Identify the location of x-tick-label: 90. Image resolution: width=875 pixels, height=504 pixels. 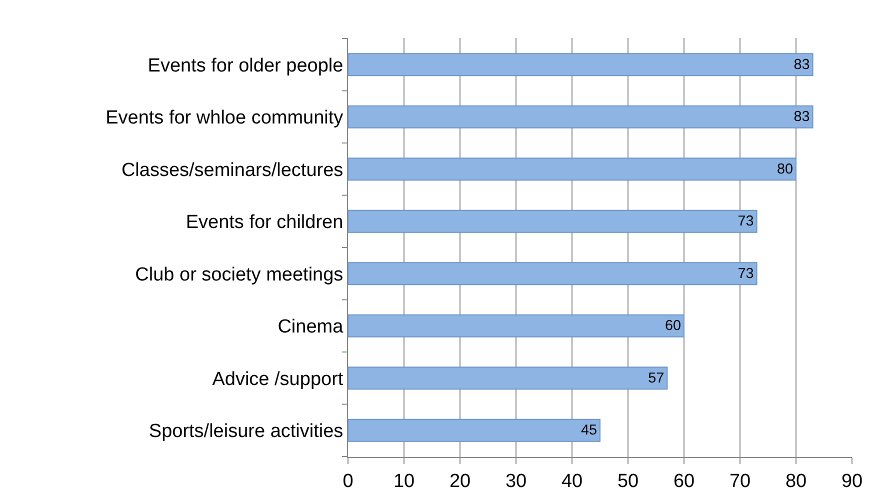
(852, 481).